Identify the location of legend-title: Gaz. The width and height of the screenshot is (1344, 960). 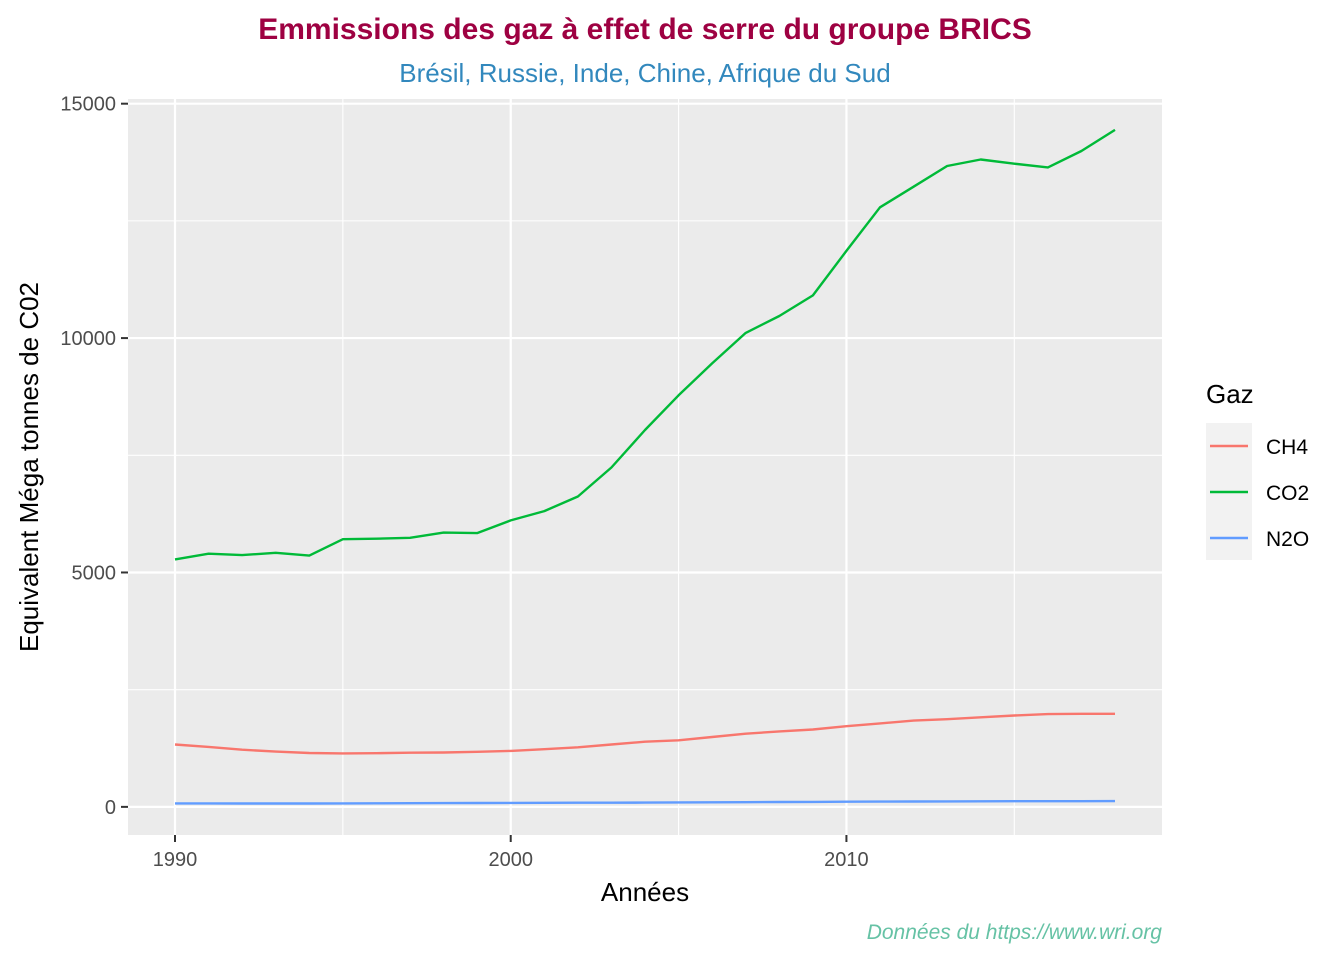
(1230, 394).